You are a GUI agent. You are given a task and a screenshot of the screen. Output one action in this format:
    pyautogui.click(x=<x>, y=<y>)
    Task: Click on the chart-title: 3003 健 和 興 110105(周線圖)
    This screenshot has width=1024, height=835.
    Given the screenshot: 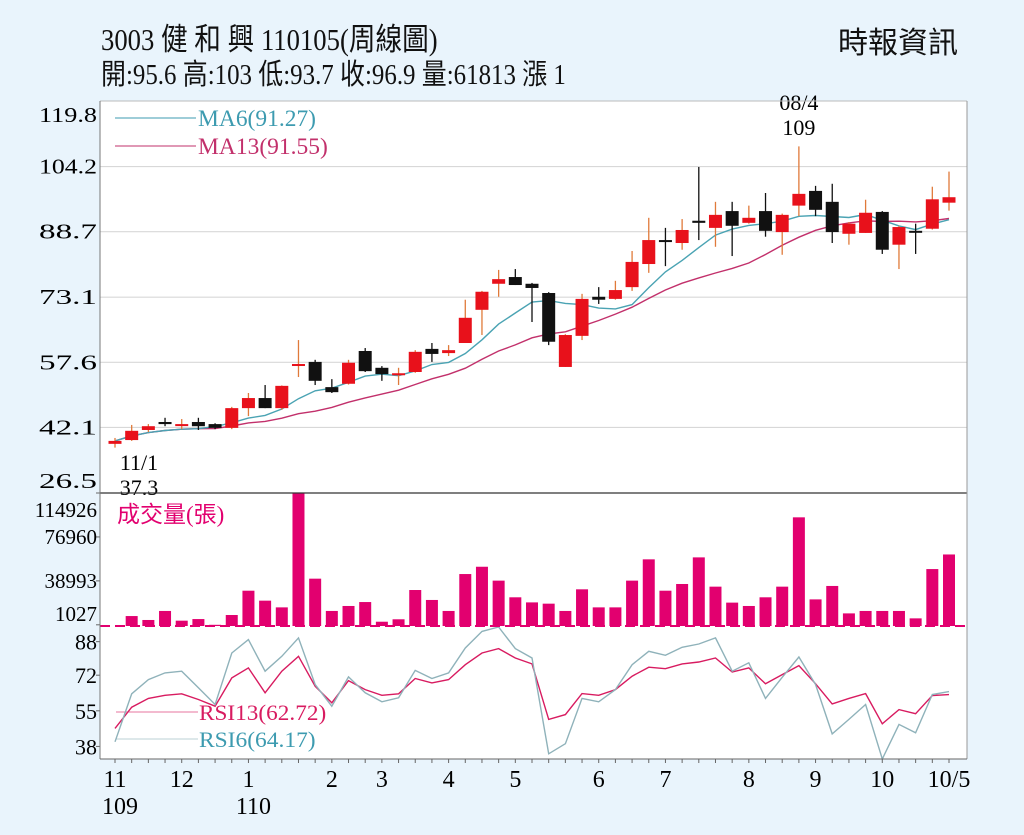 What is the action you would take?
    pyautogui.click(x=269, y=39)
    